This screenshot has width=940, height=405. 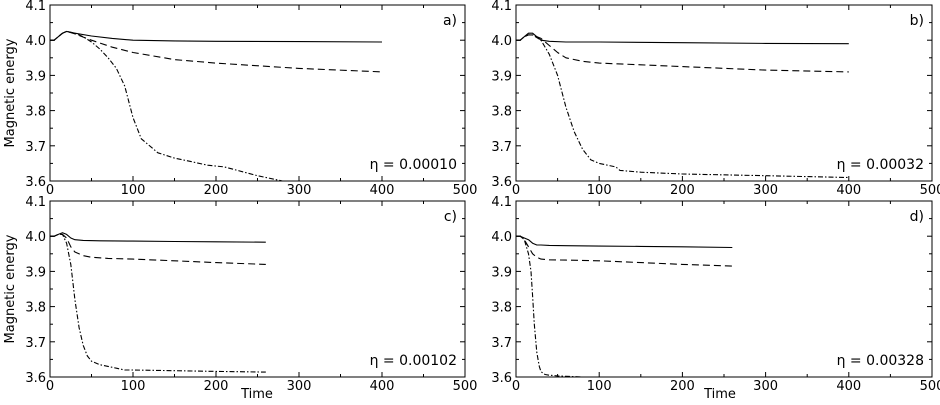 I want to click on eta-annotation: η = 0.00032, so click(x=880, y=165).